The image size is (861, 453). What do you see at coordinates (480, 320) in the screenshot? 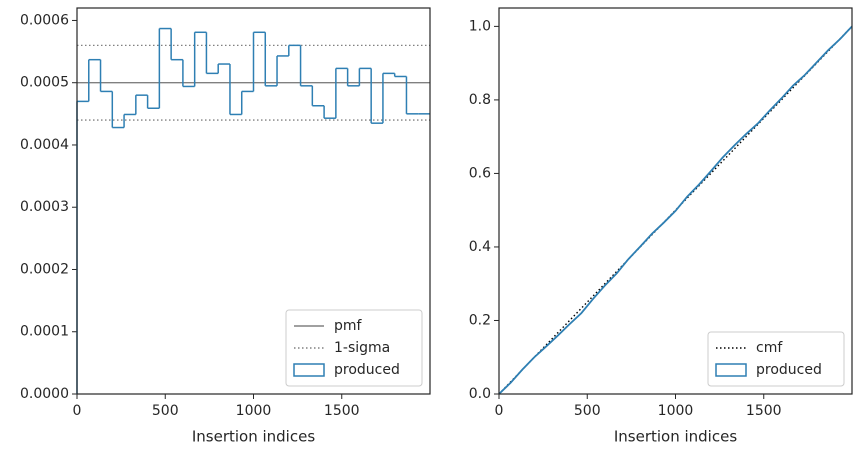
I see `y-tick-label: 0.2` at bounding box center [480, 320].